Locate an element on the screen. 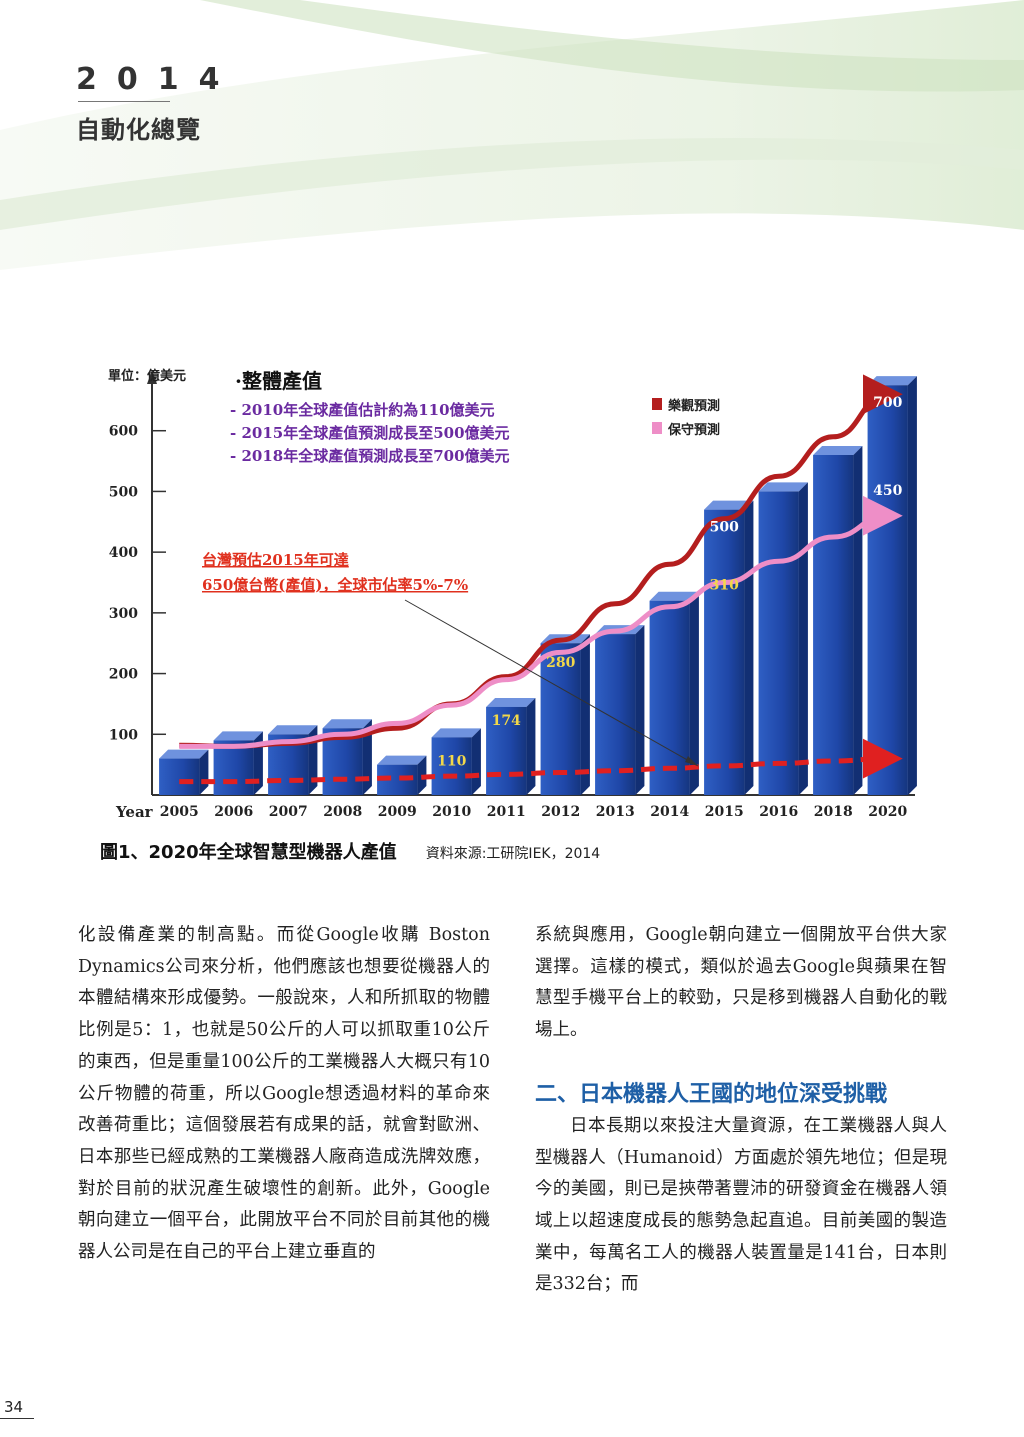 The image size is (1024, 1437). x-tick-label: 2006 is located at coordinates (233, 812).